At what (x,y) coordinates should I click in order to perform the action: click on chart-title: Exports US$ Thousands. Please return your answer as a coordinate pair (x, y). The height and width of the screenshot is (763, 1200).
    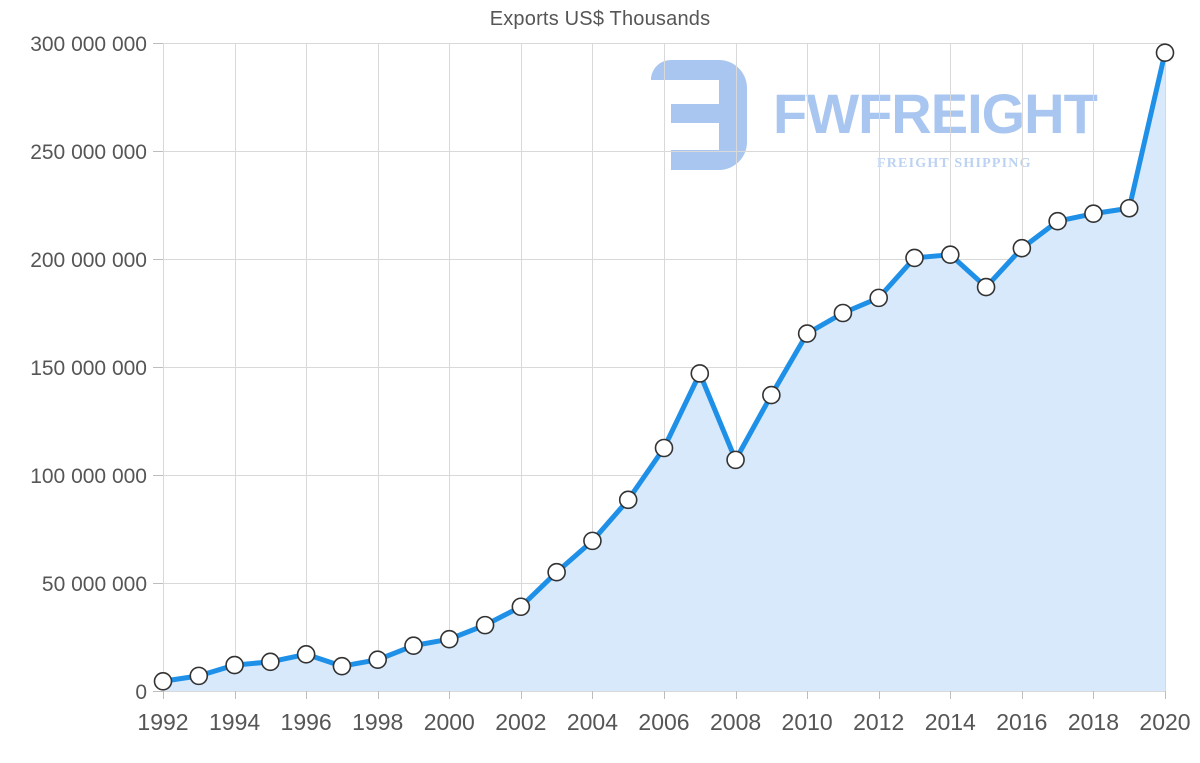
    Looking at the image, I should click on (600, 19).